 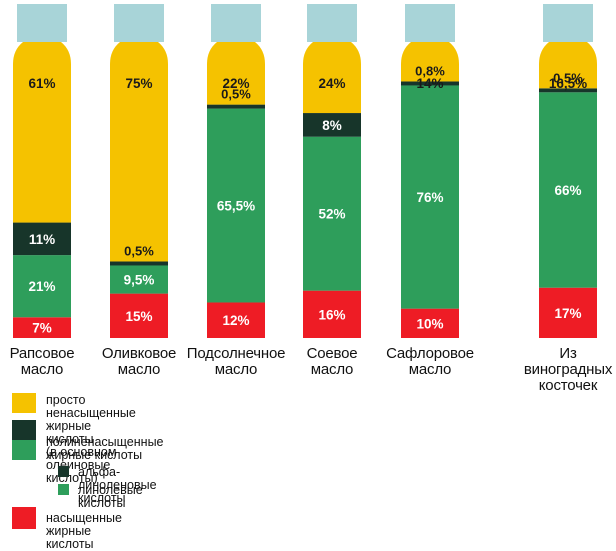 I want to click on bottle-5: 10% 76% 0,8%14%, so click(x=430, y=171).